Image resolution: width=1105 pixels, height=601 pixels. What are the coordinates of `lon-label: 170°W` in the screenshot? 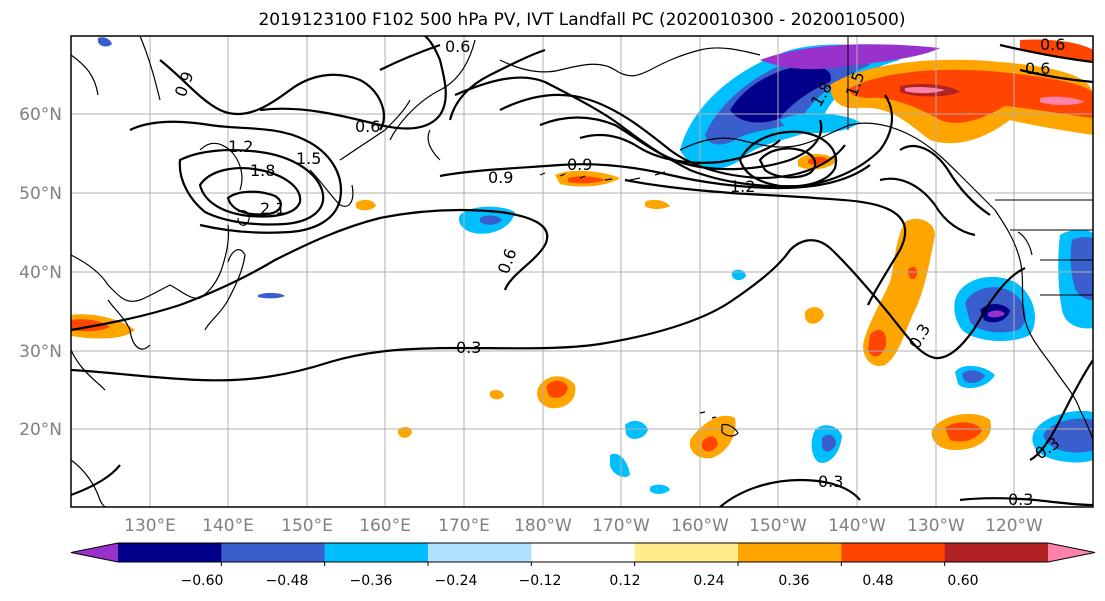 It's located at (621, 526).